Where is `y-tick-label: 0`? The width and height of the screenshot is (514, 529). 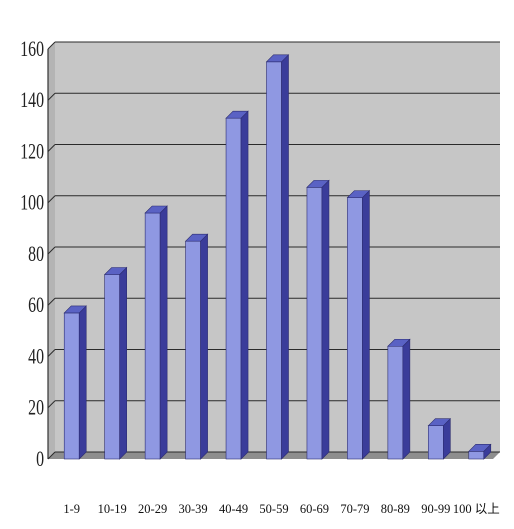
y-tick-label: 0 is located at coordinates (40, 460).